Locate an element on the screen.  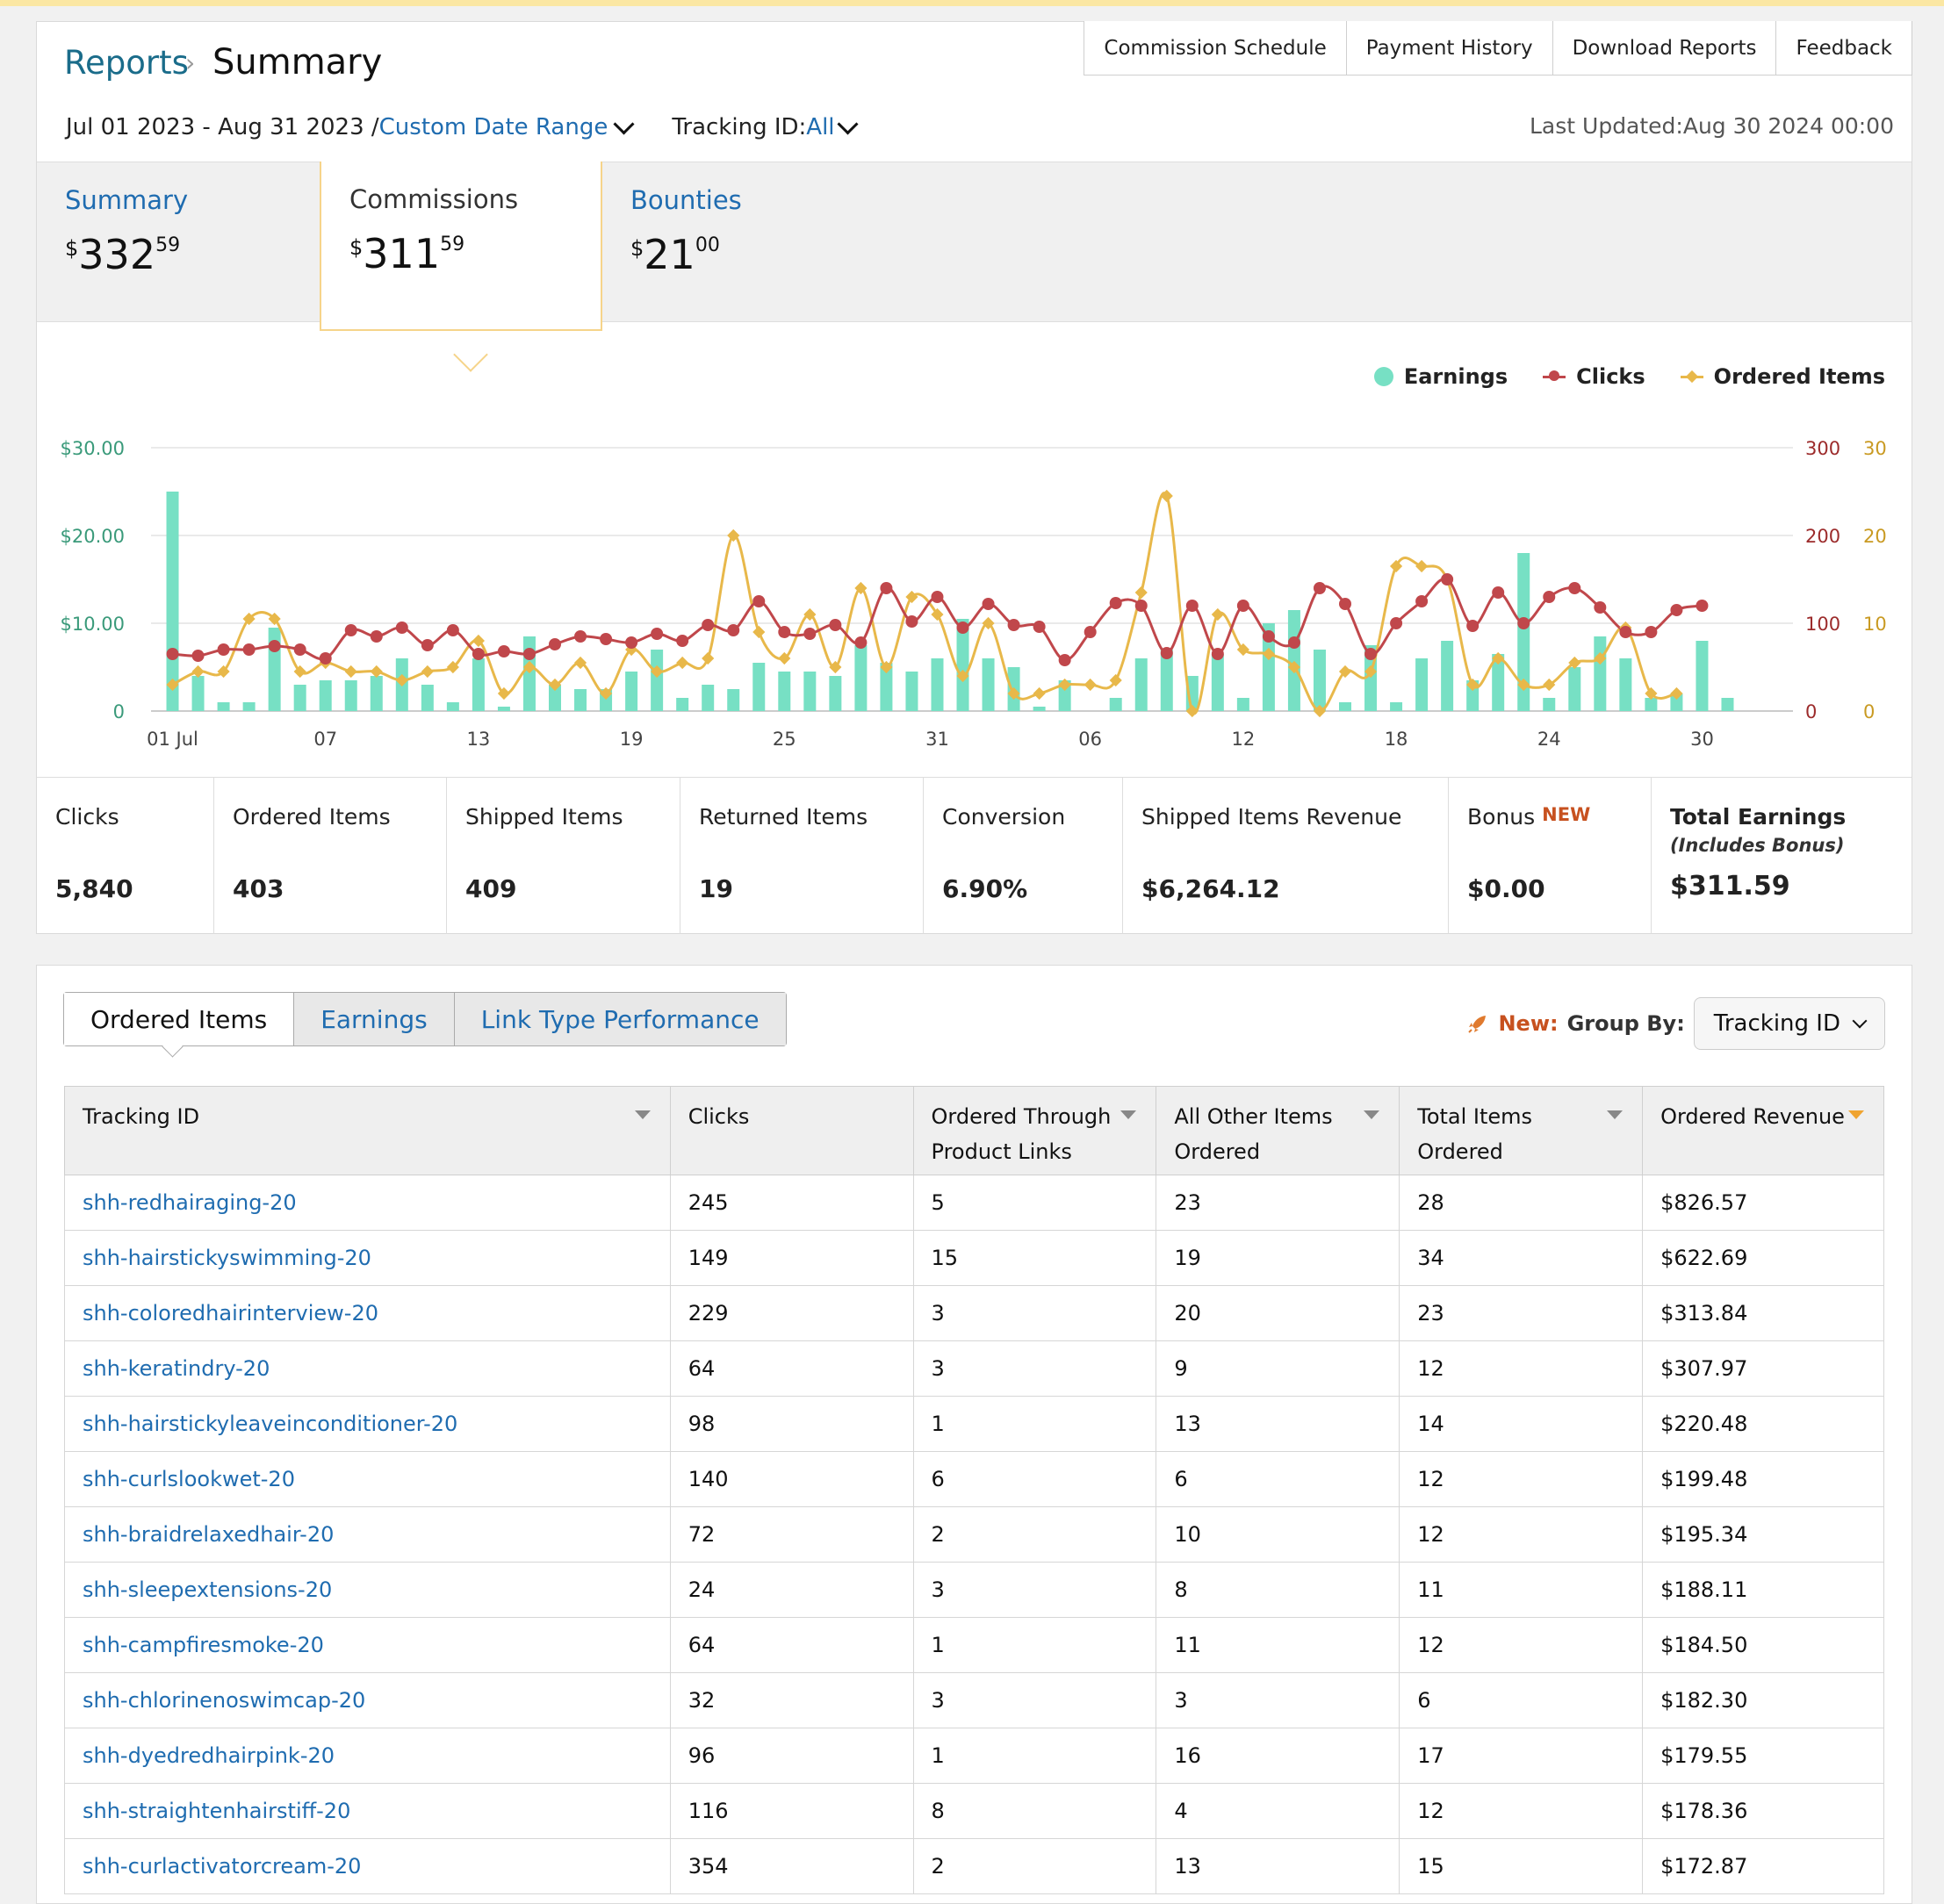
table-cell: 23 is located at coordinates (1278, 1203).